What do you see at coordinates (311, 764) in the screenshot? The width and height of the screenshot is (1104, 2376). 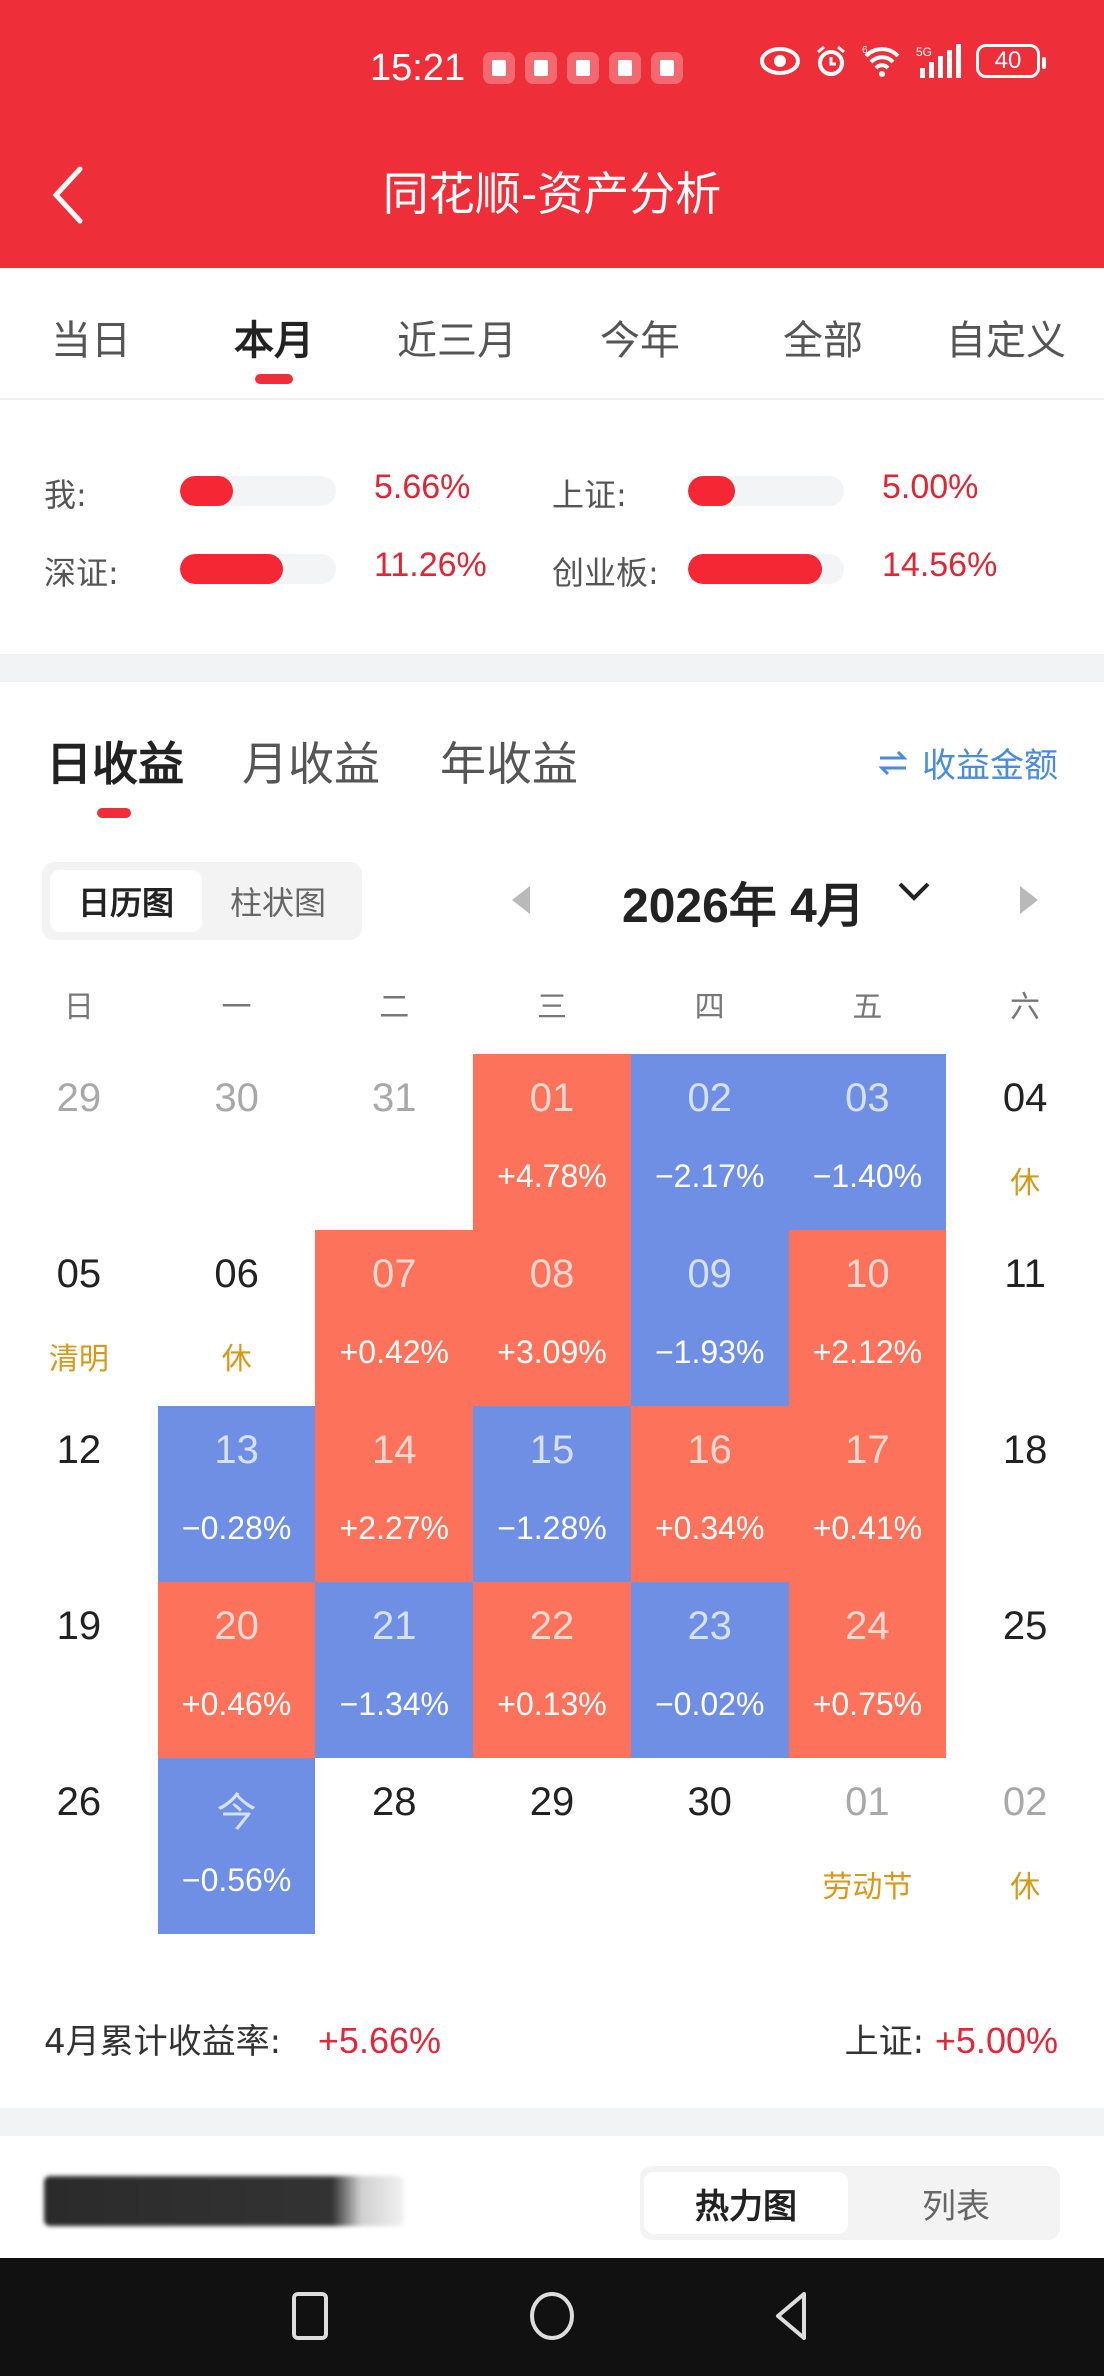 I see `tab-monthly-return: 月收益` at bounding box center [311, 764].